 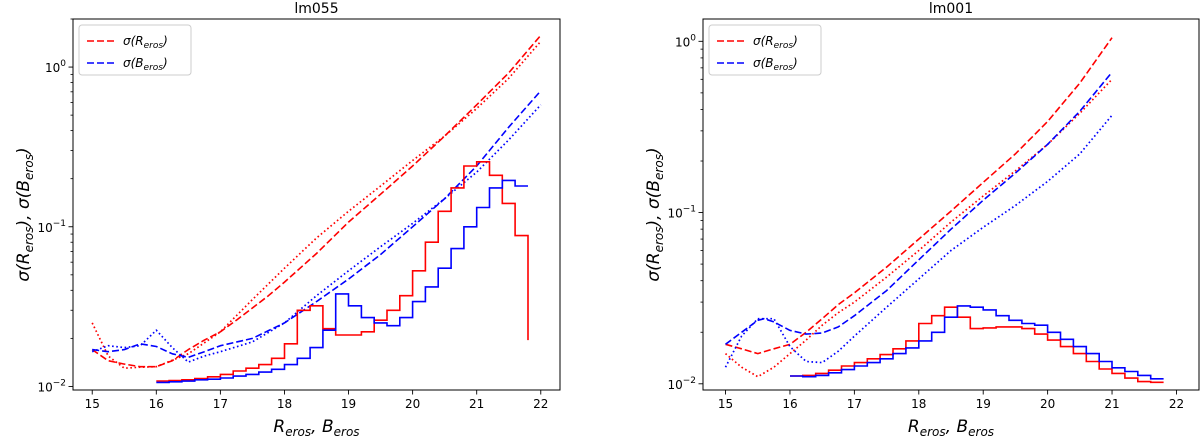 I want to click on chart-title: lm055, so click(x=316, y=9).